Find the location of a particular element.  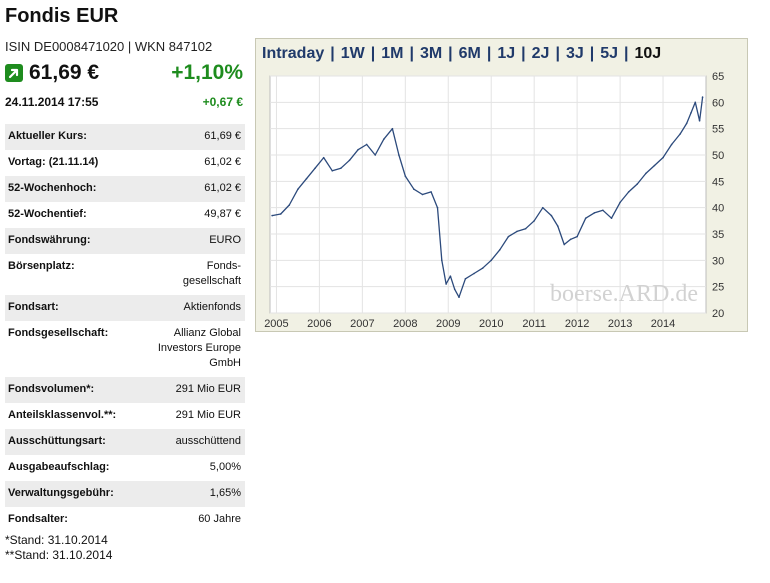

detail-label: Anteilsklassenvol.**: is located at coordinates (62, 415).